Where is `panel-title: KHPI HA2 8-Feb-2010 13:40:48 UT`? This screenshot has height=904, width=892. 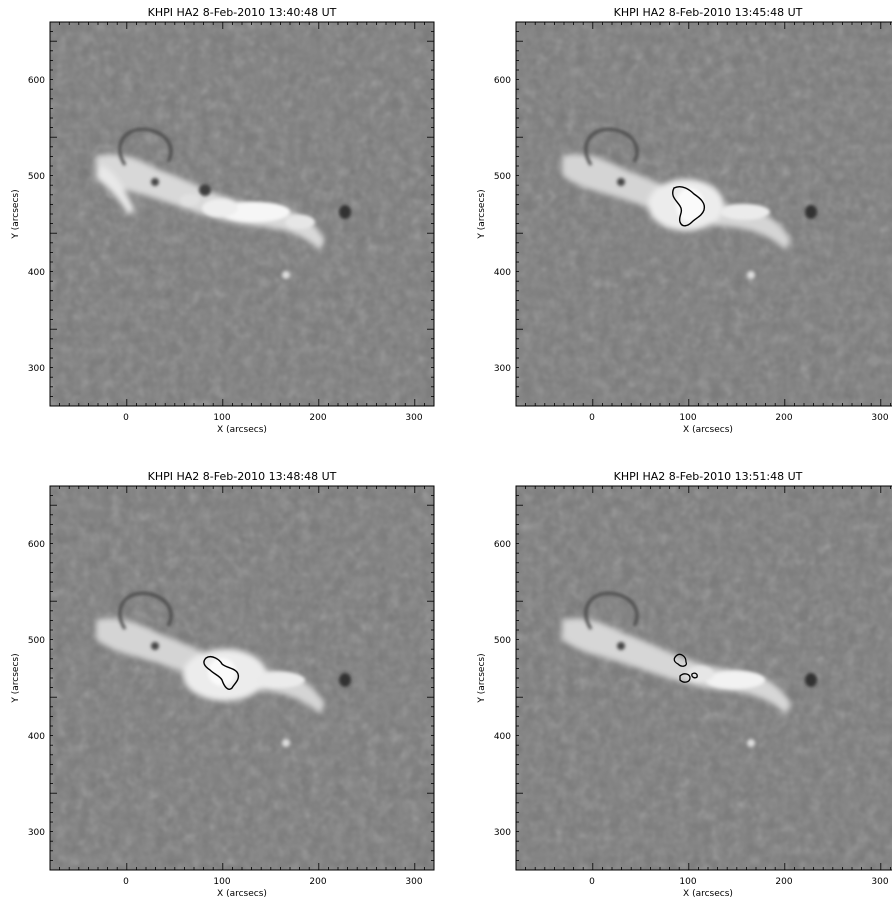 panel-title: KHPI HA2 8-Feb-2010 13:40:48 UT is located at coordinates (242, 12).